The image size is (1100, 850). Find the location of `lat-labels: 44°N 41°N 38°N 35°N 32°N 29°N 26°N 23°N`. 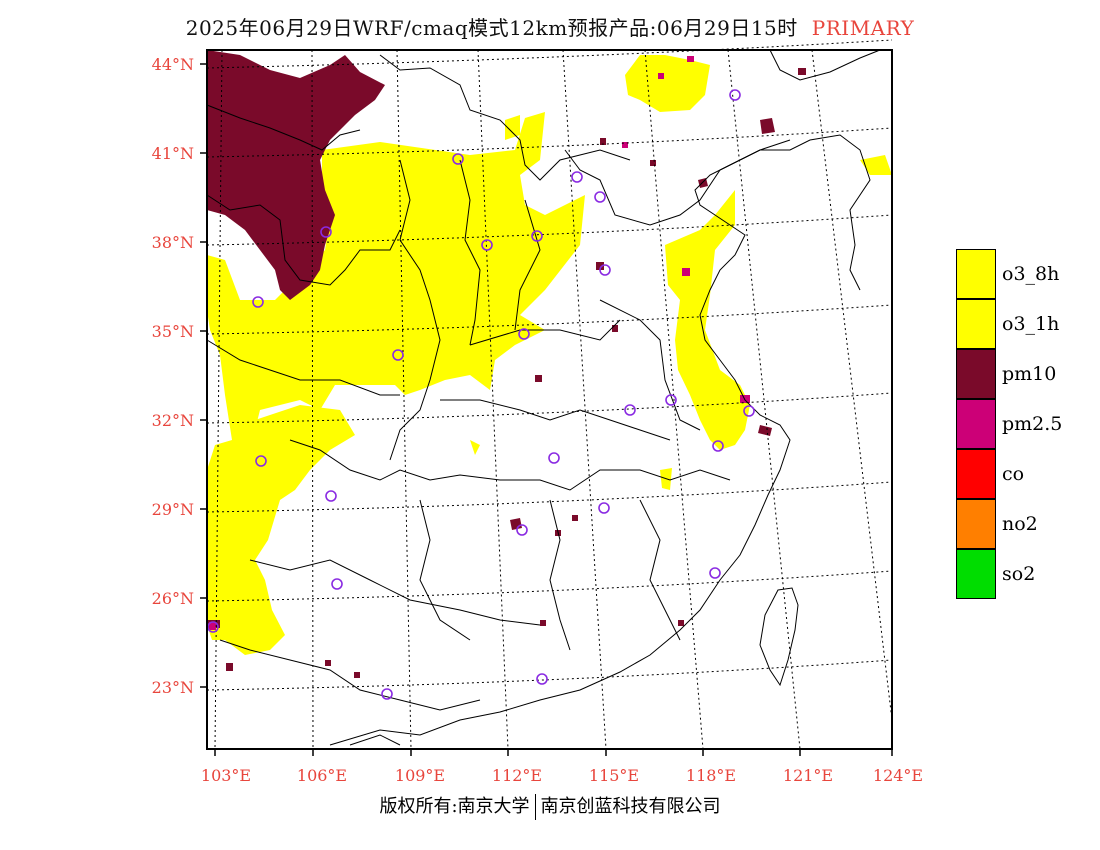

lat-labels: 44°N 41°N 38°N 35°N 32°N 29°N 26°N 23°N is located at coordinates (173, 376).